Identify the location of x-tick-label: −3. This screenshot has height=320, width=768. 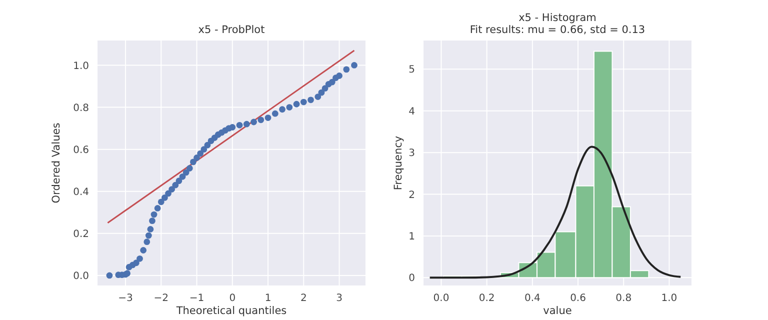
(125, 298).